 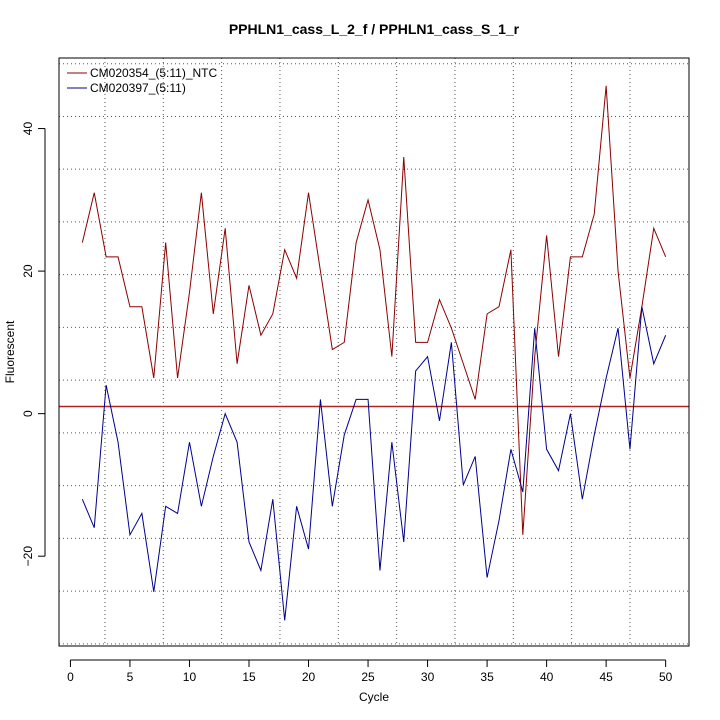 What do you see at coordinates (547, 677) in the screenshot?
I see `x-tick-label-8: 40` at bounding box center [547, 677].